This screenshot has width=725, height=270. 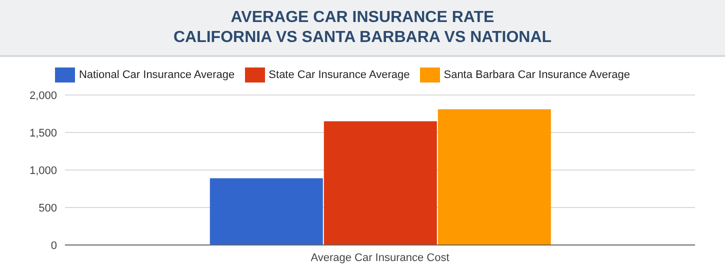 What do you see at coordinates (43, 170) in the screenshot?
I see `y-tick-label: 1,000` at bounding box center [43, 170].